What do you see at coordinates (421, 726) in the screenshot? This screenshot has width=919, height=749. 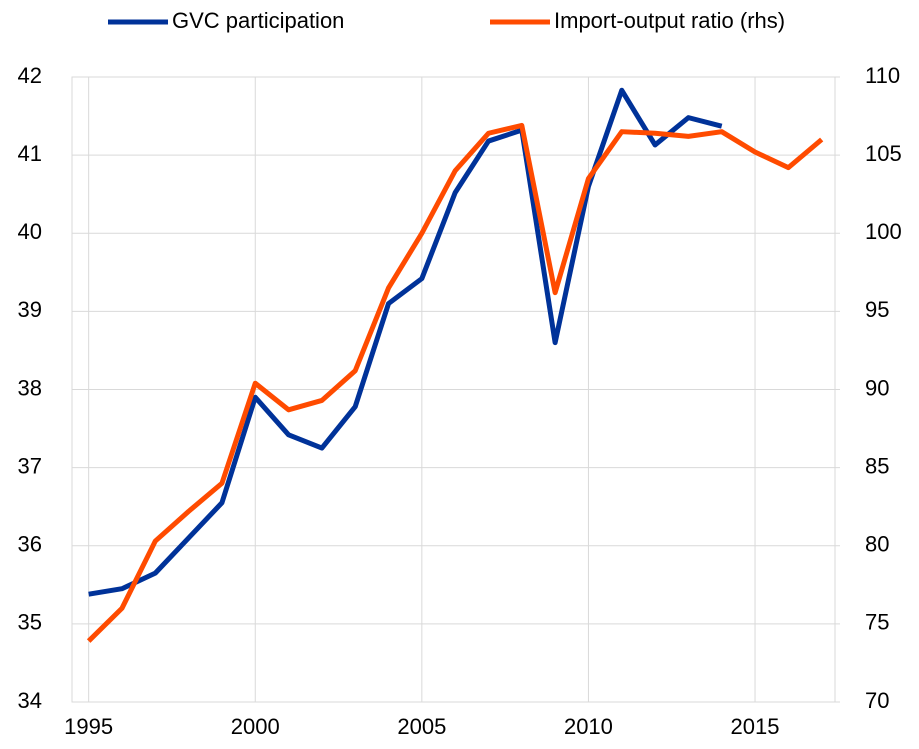 I see `x-tick-label: 2005` at bounding box center [421, 726].